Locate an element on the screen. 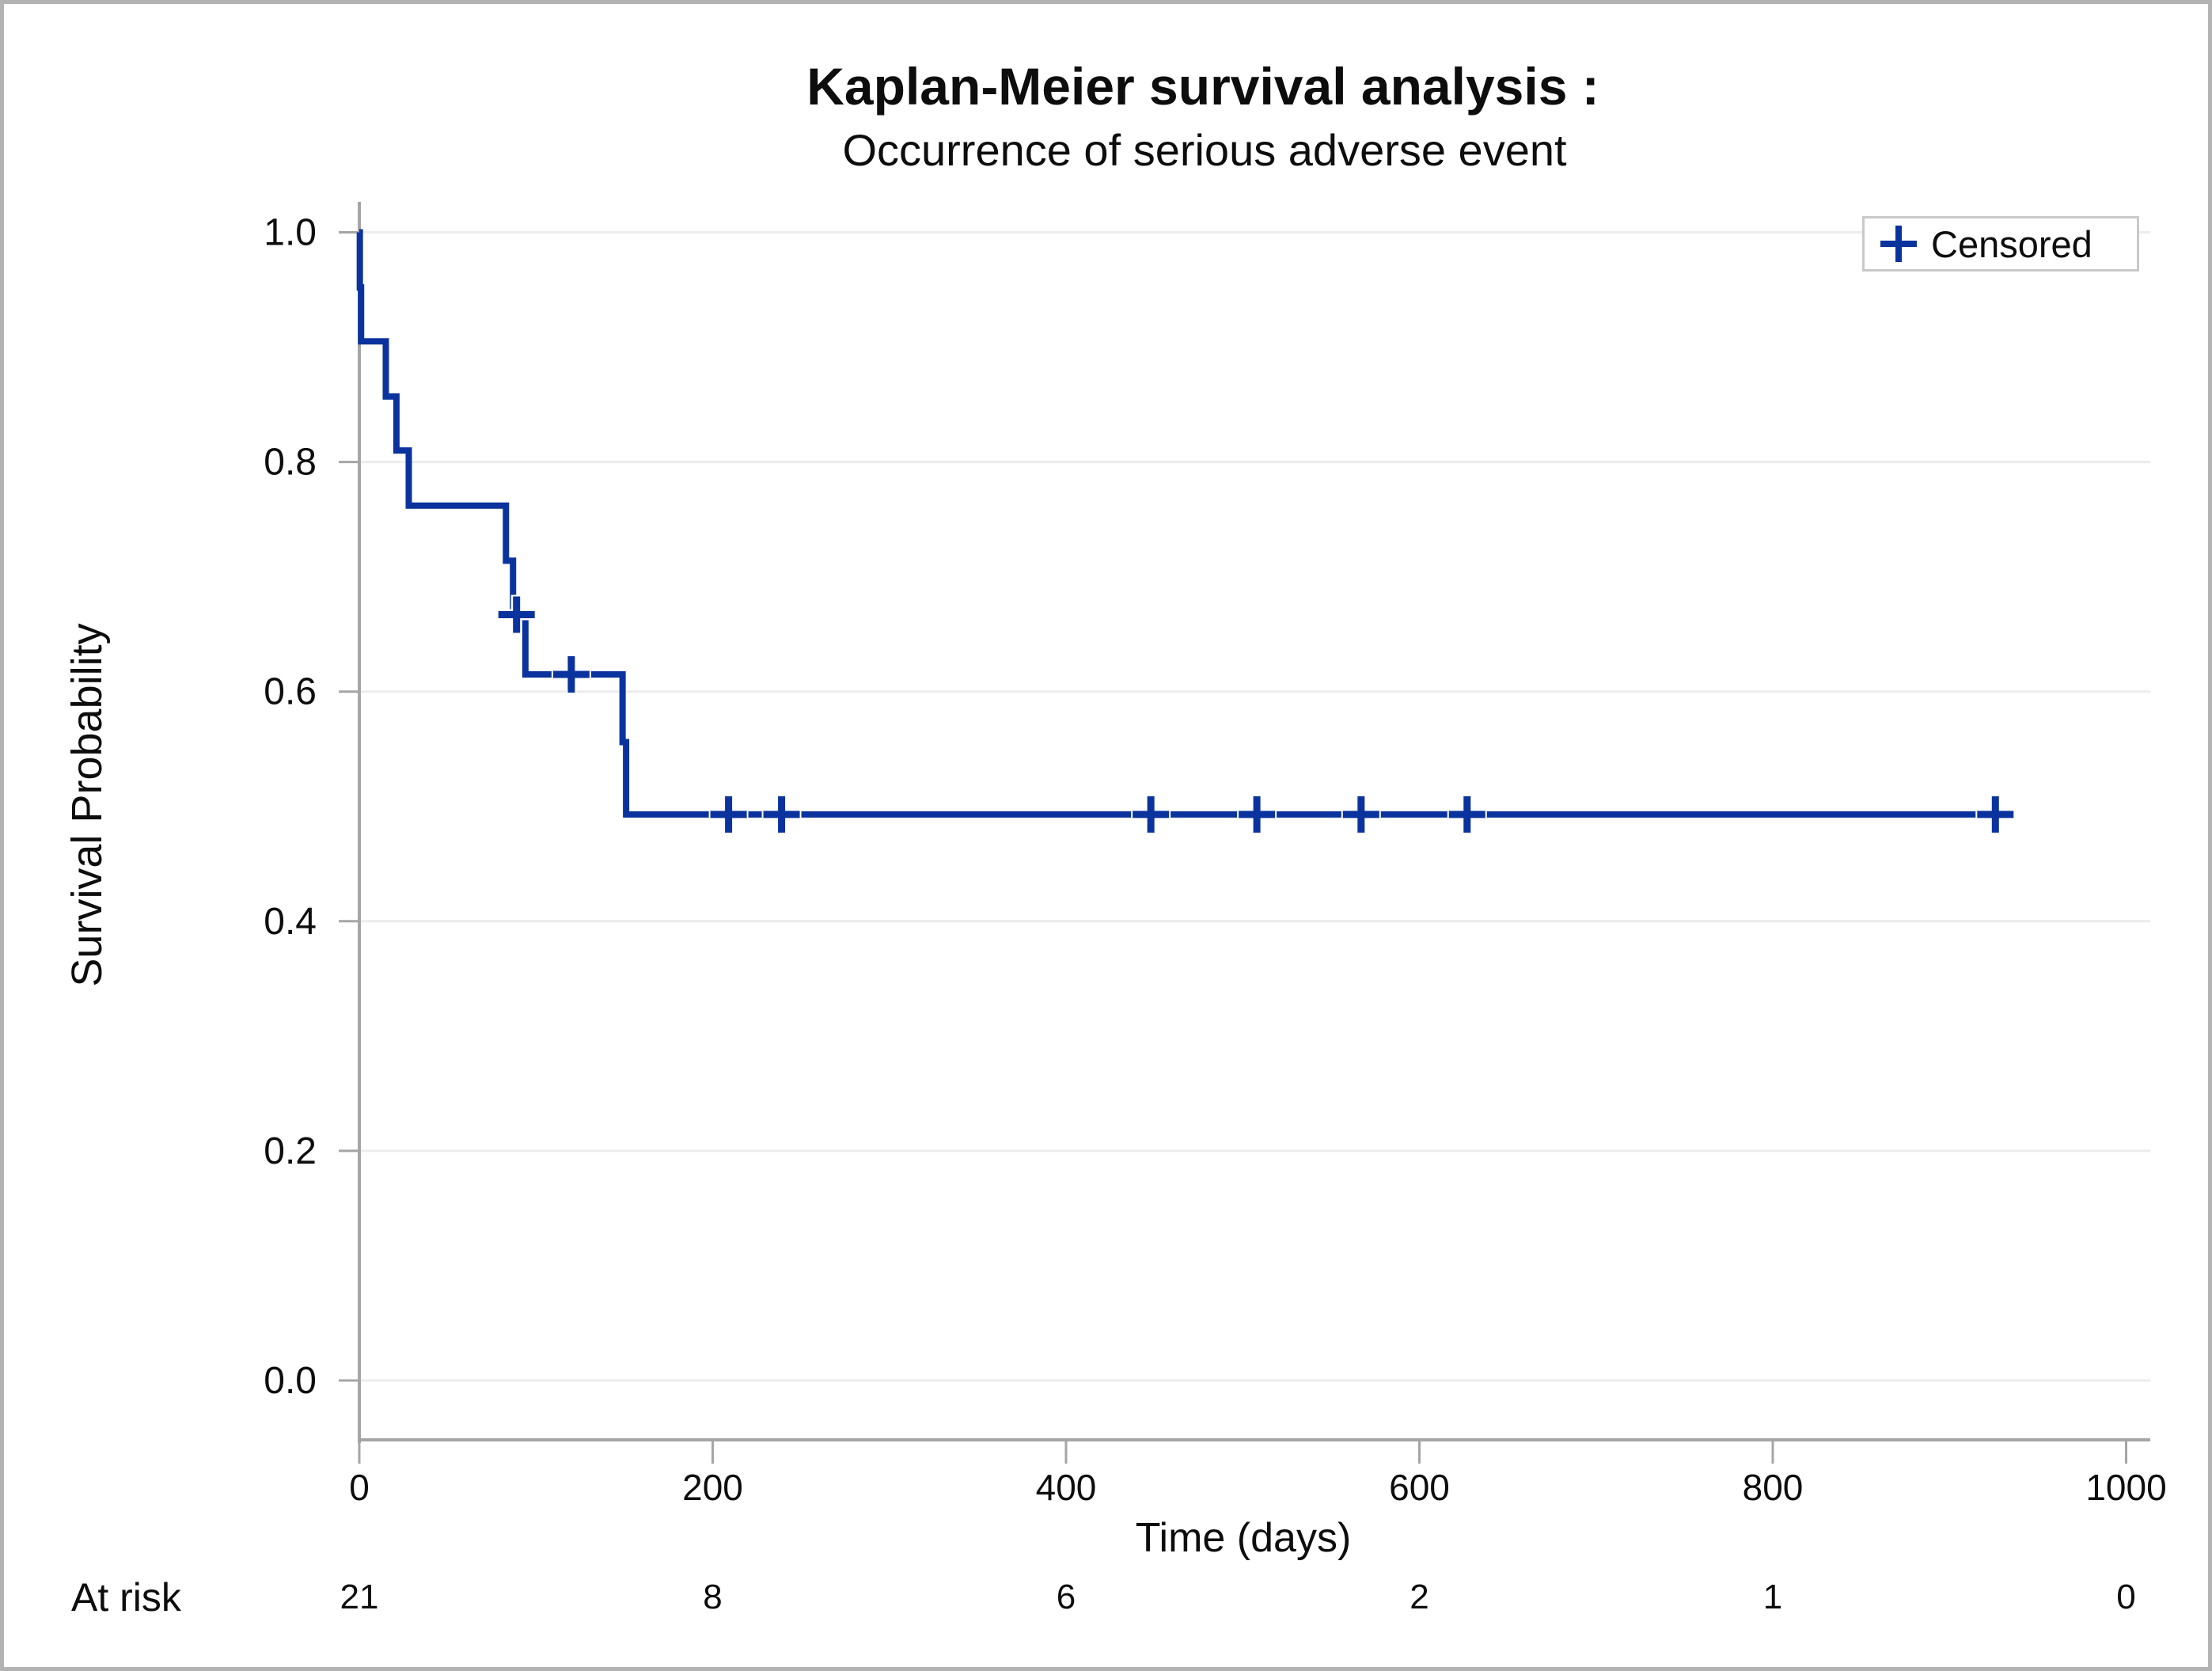 This screenshot has width=2212, height=1671. y-tick-label: 0.0 is located at coordinates (290, 1381).